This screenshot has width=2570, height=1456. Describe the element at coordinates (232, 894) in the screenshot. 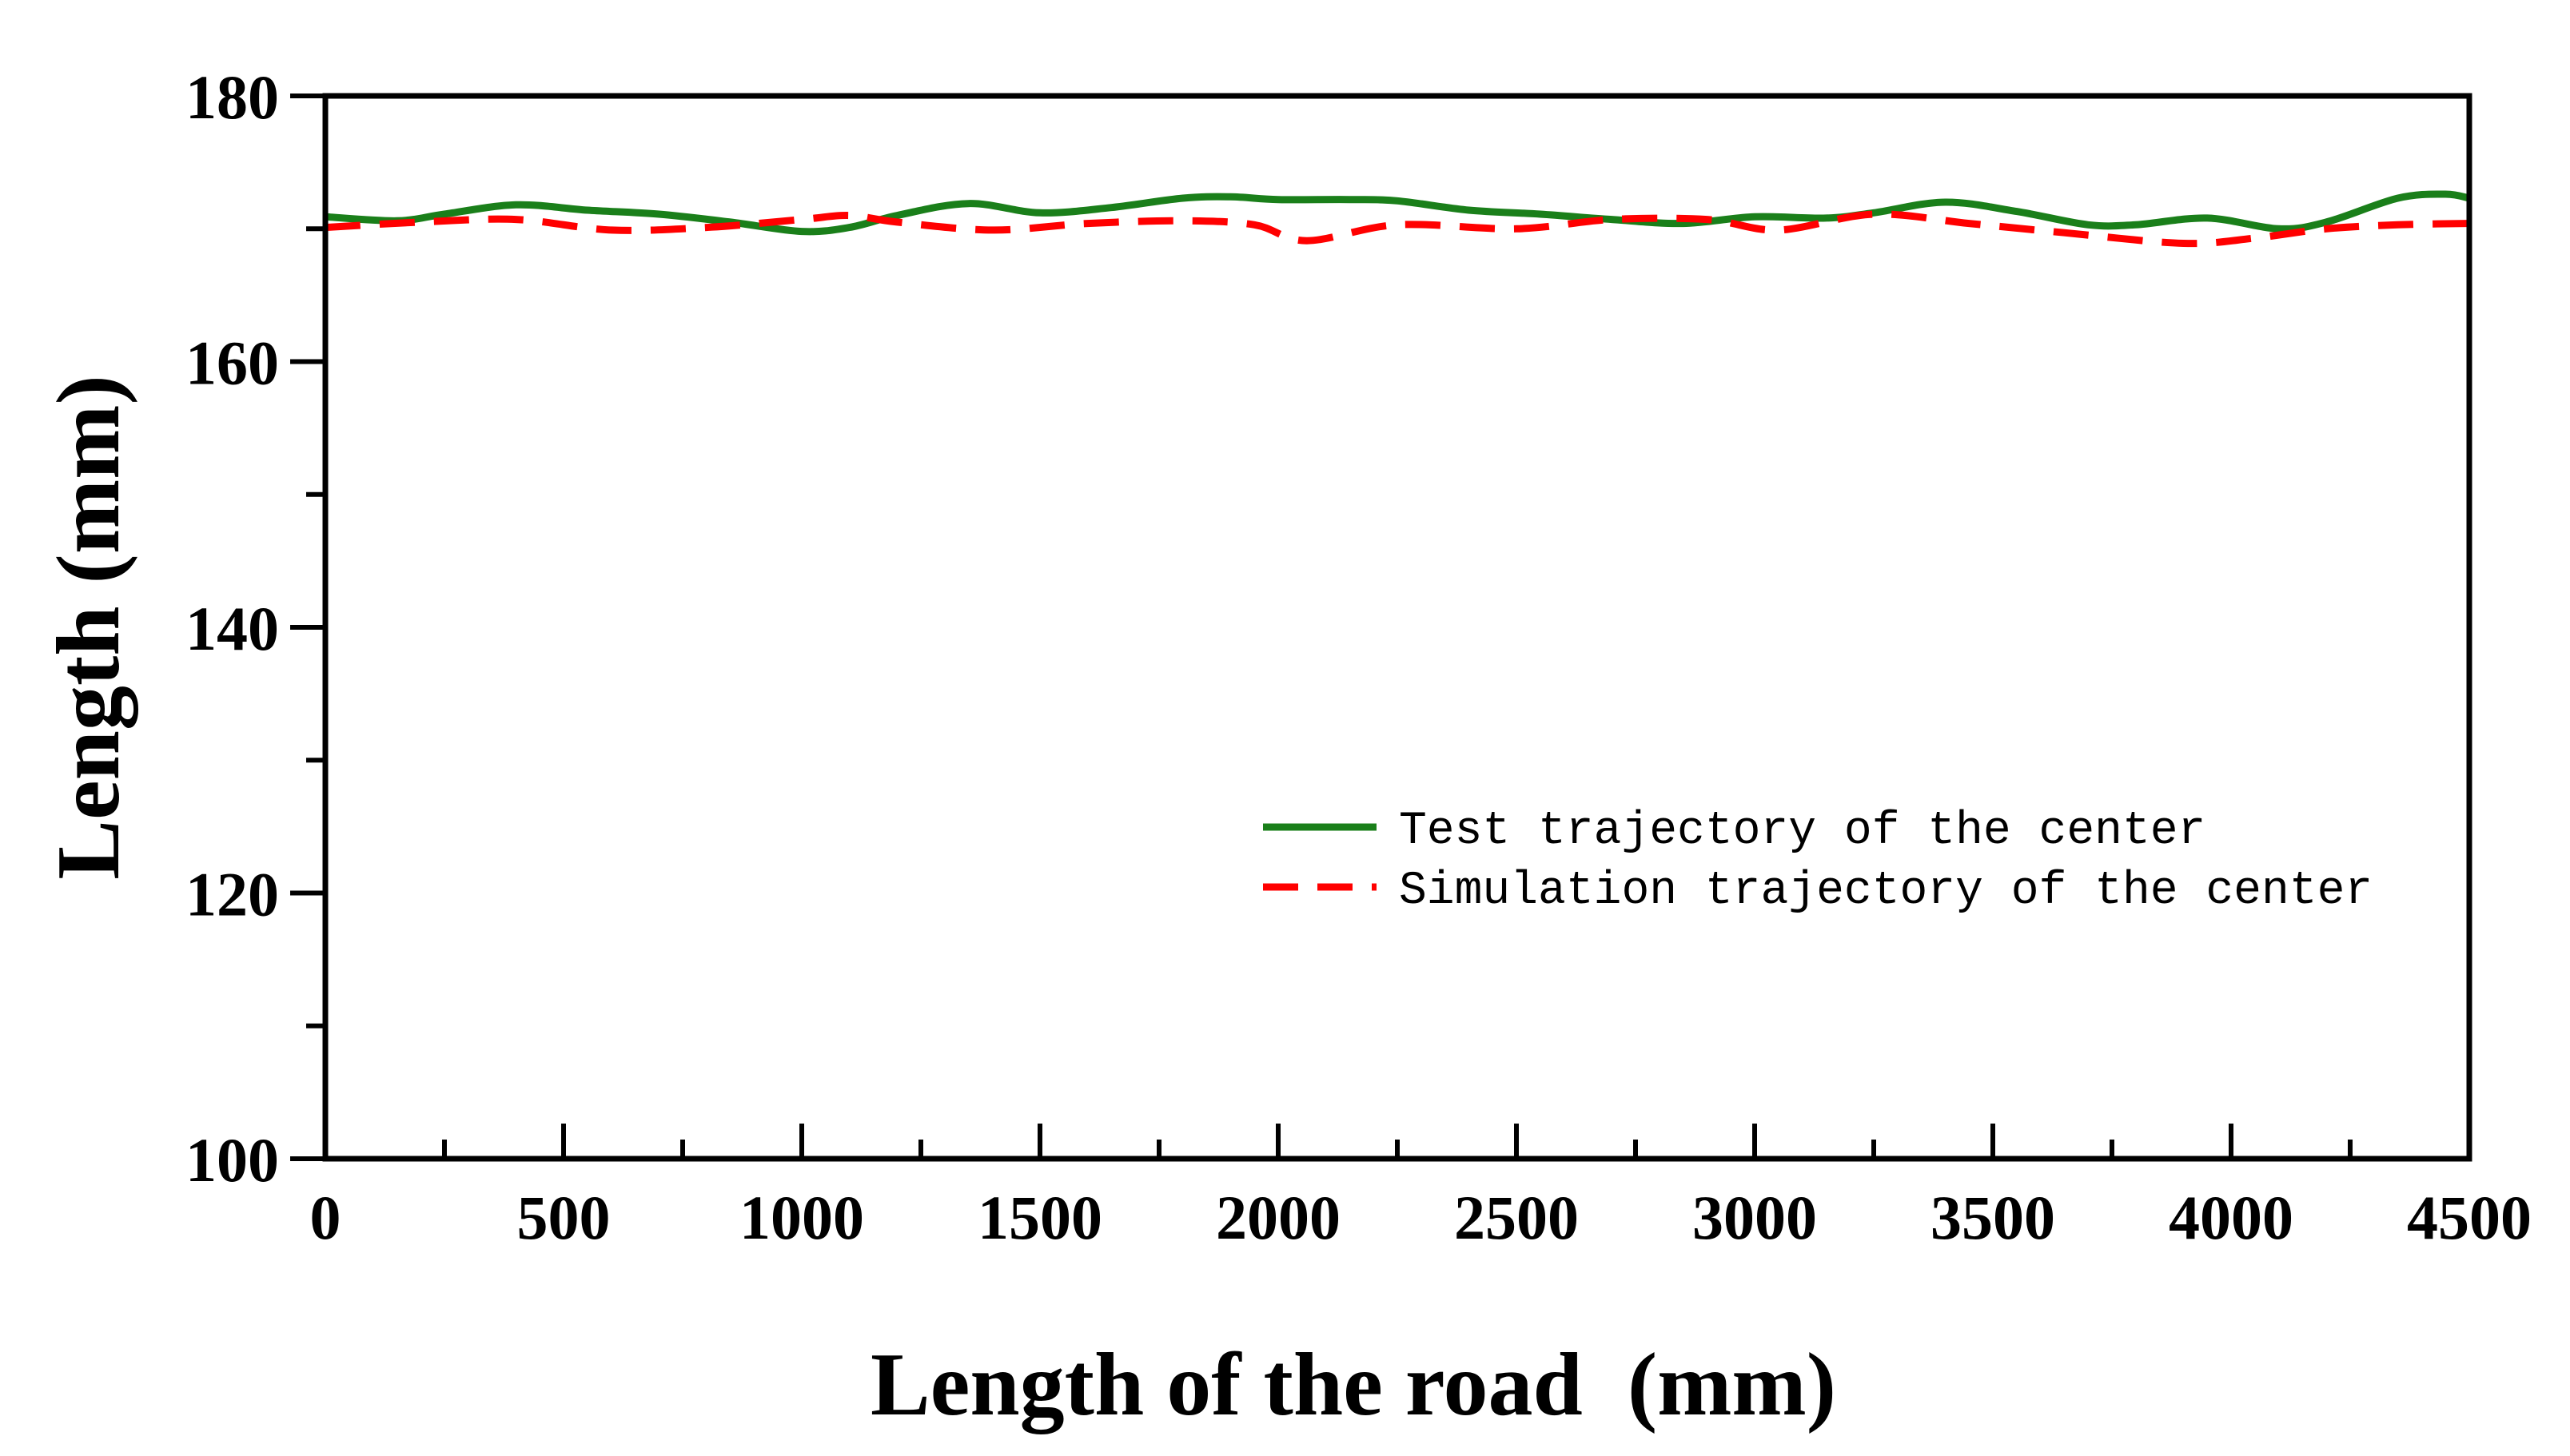

I see `y-tick-label: 120` at that location.